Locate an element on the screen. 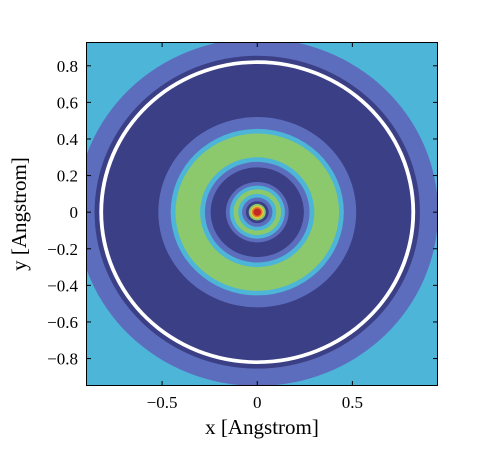 The height and width of the screenshot is (454, 482). y-axis-label: y [Angstrom] is located at coordinates (19, 214).